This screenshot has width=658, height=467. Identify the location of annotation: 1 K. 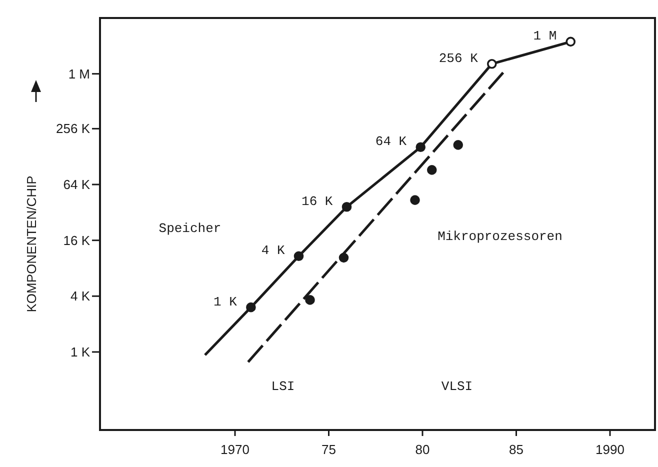
(226, 302).